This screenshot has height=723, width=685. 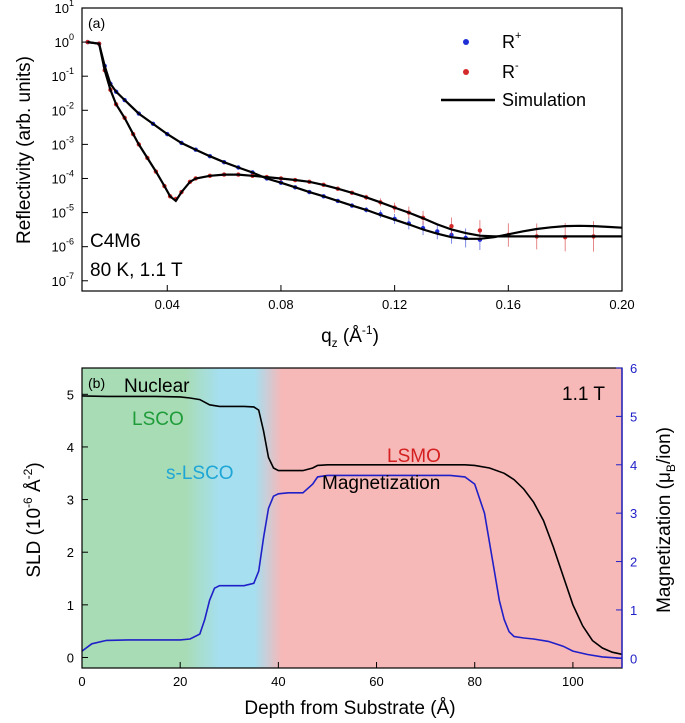 I want to click on series-label-magnetization: Magnetization, so click(x=381, y=483).